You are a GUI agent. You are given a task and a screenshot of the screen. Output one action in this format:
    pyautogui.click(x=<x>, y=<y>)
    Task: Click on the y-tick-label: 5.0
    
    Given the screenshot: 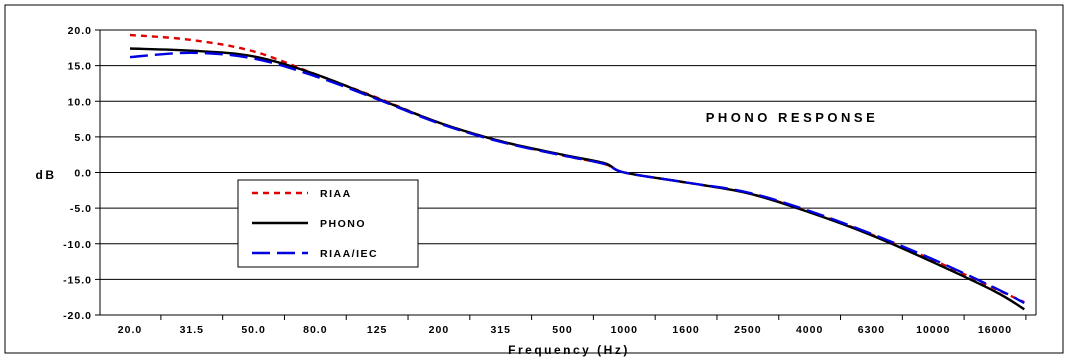 What is the action you would take?
    pyautogui.click(x=83, y=138)
    